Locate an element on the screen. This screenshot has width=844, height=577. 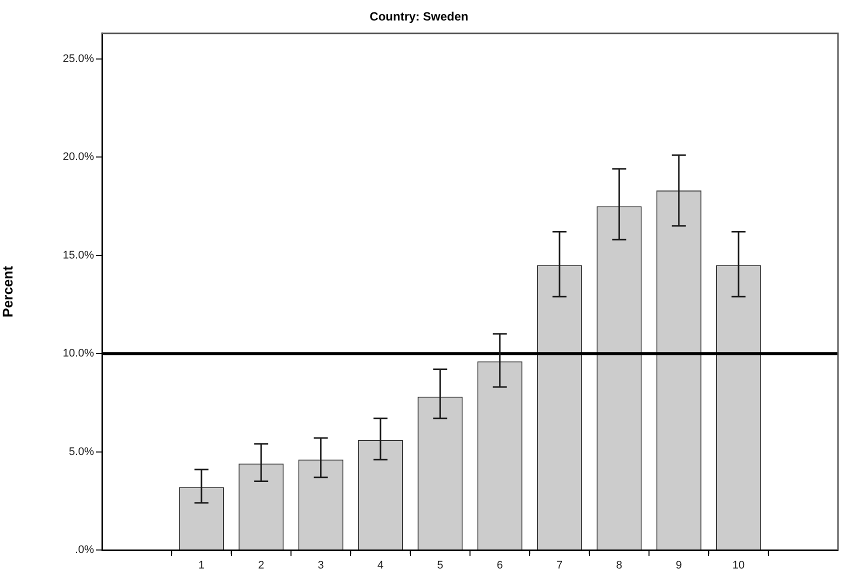
y-tick-label: 25.0% is located at coordinates (78, 58).